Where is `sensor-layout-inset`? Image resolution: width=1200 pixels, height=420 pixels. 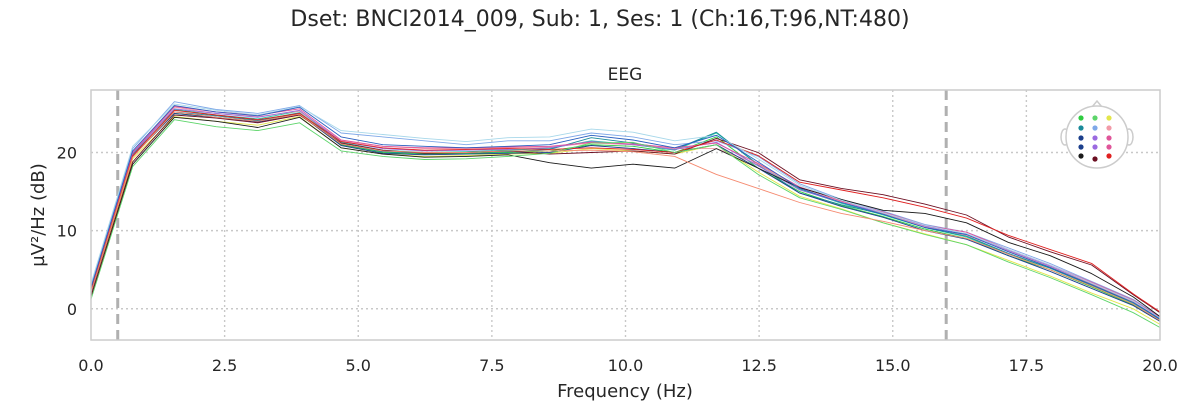 sensor-layout-inset is located at coordinates (1097, 134).